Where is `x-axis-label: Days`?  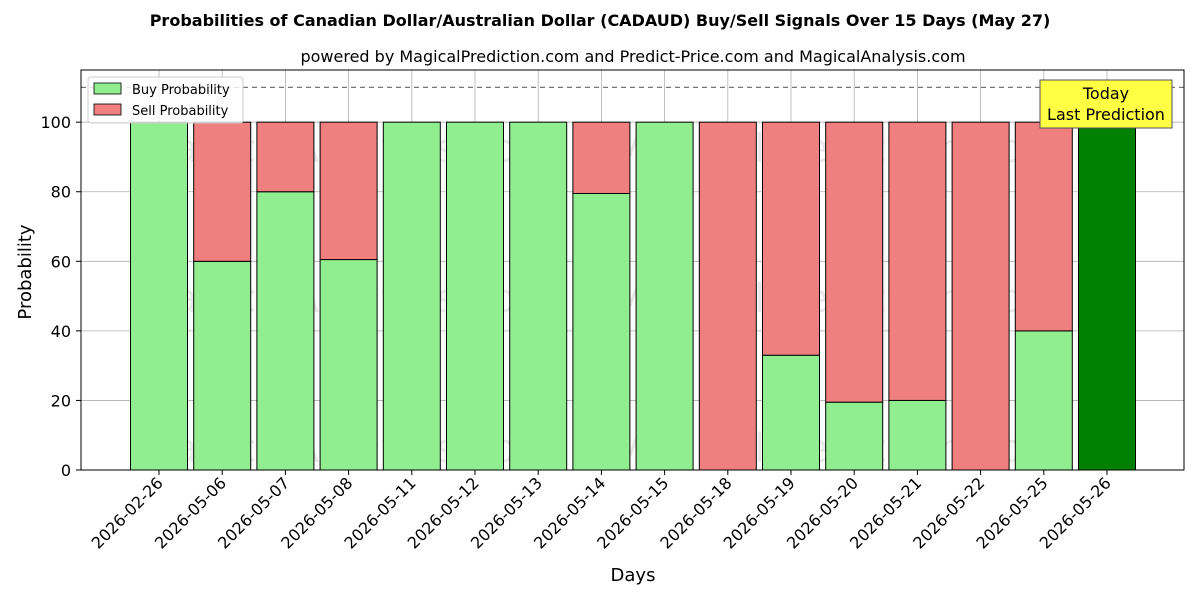
x-axis-label: Days is located at coordinates (633, 575).